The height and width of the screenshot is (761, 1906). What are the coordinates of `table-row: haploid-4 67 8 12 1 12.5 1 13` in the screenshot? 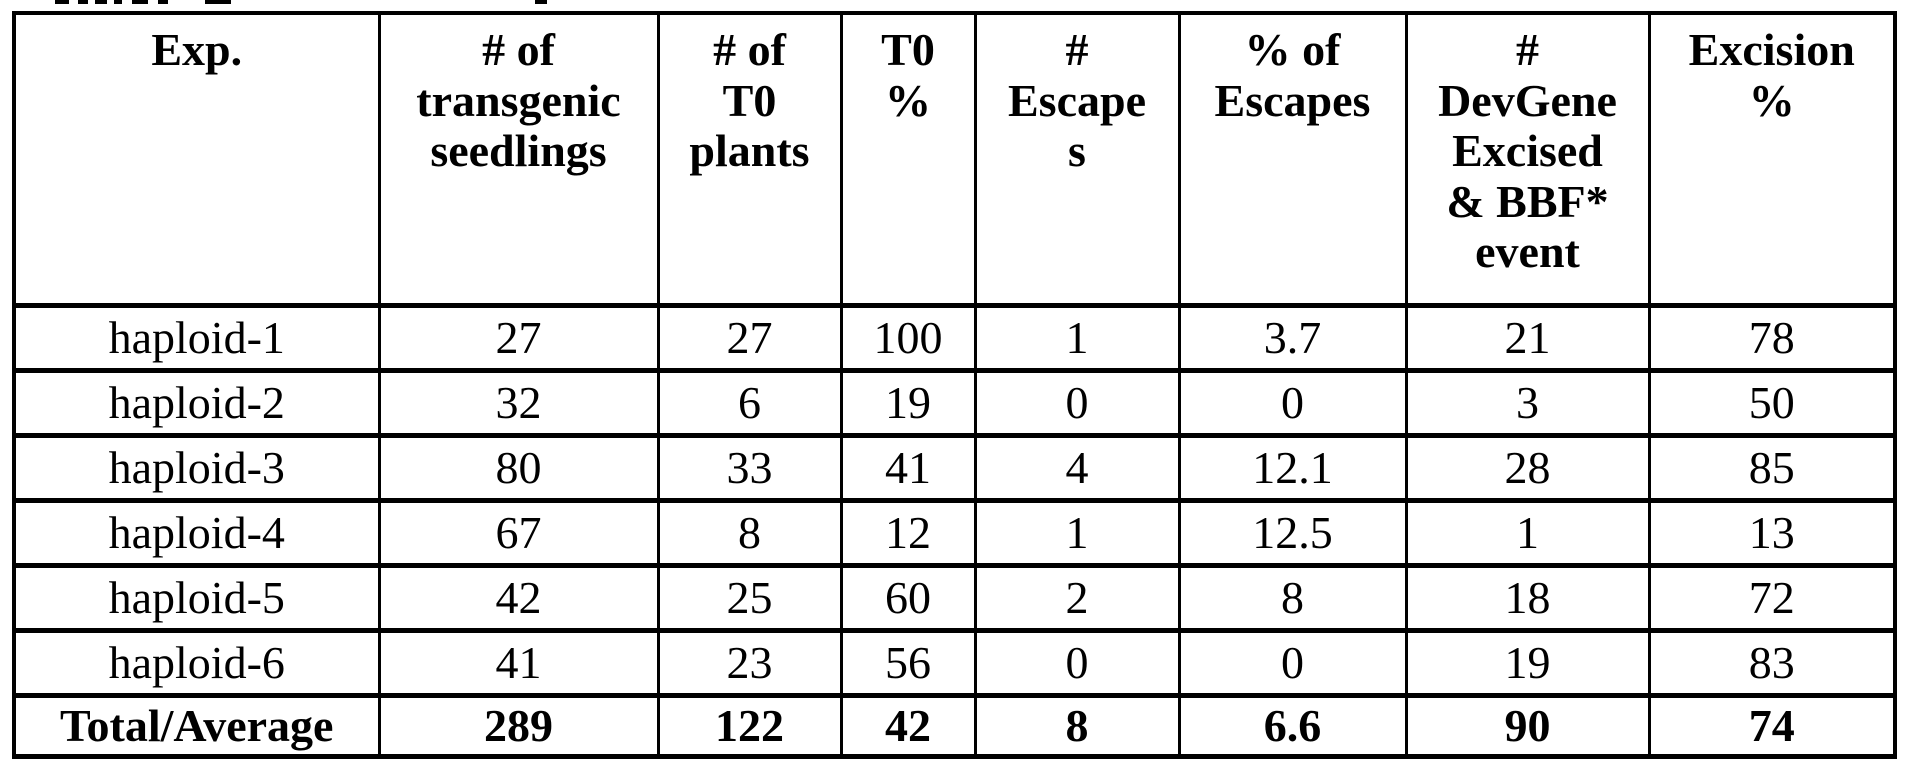 It's located at (954, 533).